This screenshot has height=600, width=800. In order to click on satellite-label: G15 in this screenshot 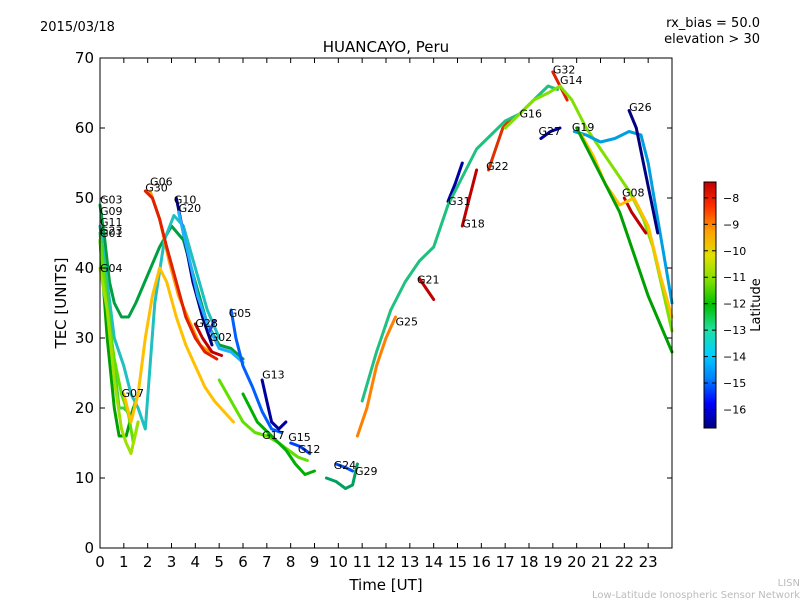, I will do `click(299, 437)`.